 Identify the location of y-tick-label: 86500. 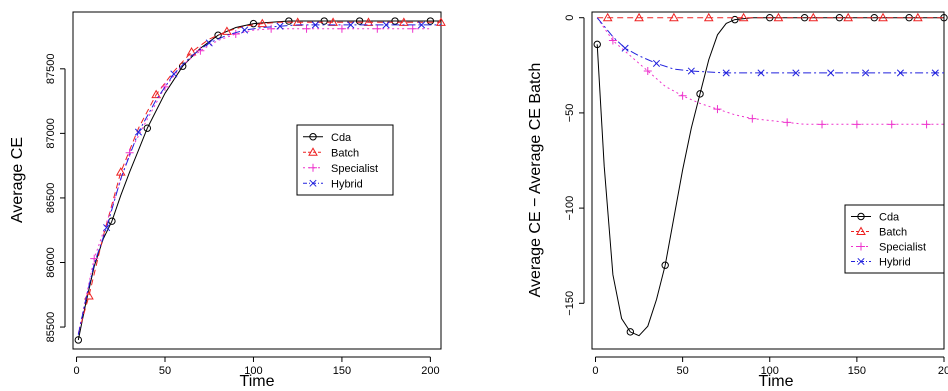
(51, 198).